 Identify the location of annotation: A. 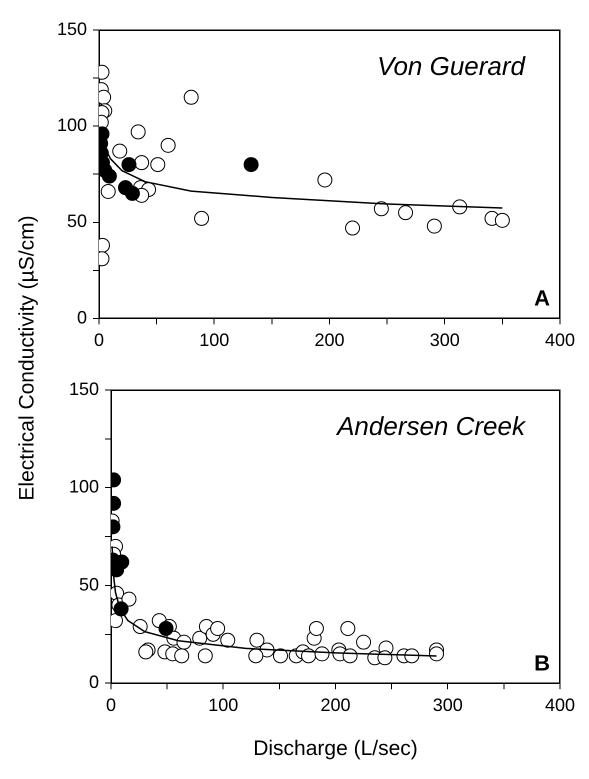
(542, 297).